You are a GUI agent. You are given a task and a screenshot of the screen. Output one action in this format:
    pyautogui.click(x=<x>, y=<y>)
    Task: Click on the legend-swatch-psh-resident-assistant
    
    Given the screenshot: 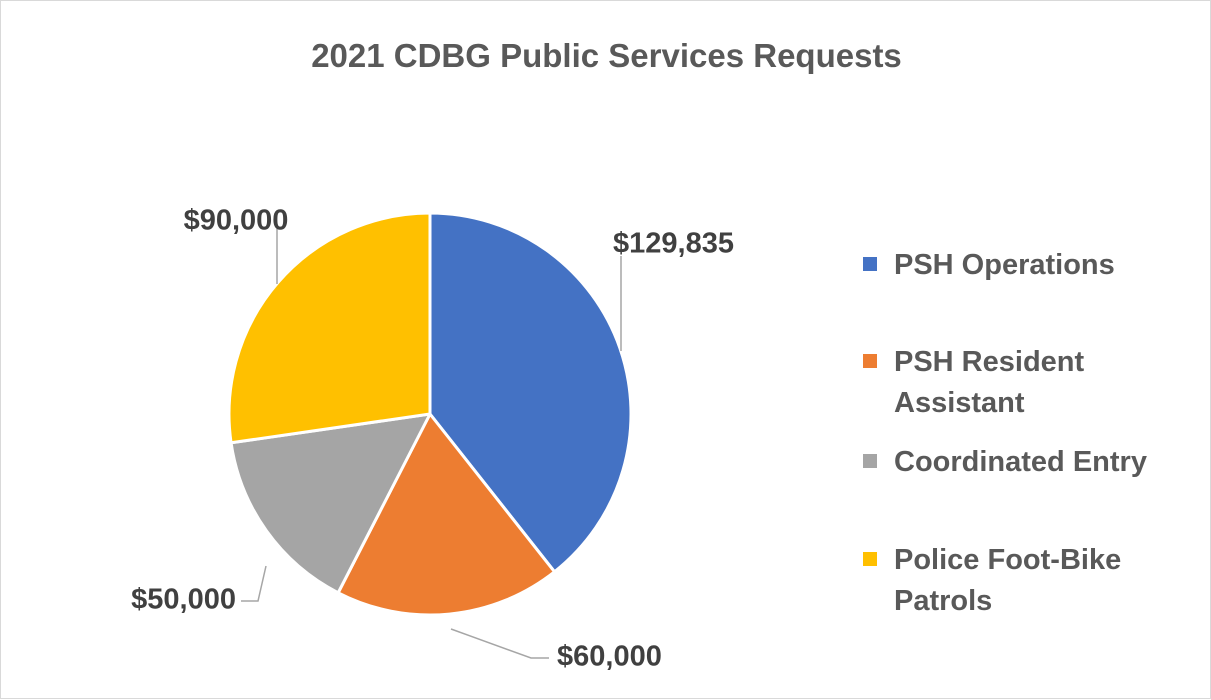 What is the action you would take?
    pyautogui.click(x=870, y=361)
    